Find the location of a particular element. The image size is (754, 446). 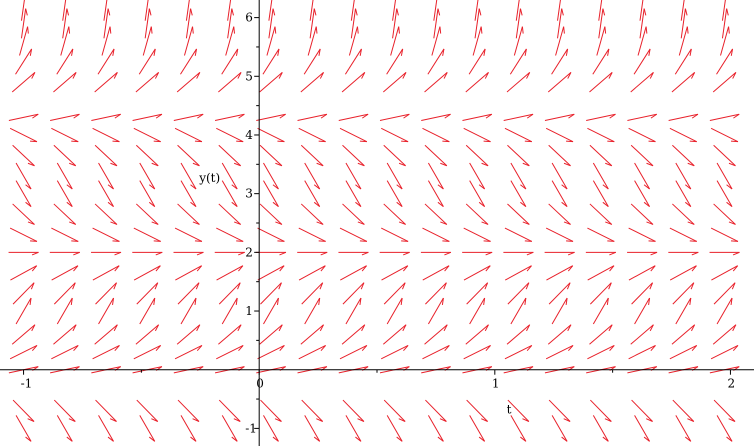

y-tick-label: 5 is located at coordinates (249, 76).